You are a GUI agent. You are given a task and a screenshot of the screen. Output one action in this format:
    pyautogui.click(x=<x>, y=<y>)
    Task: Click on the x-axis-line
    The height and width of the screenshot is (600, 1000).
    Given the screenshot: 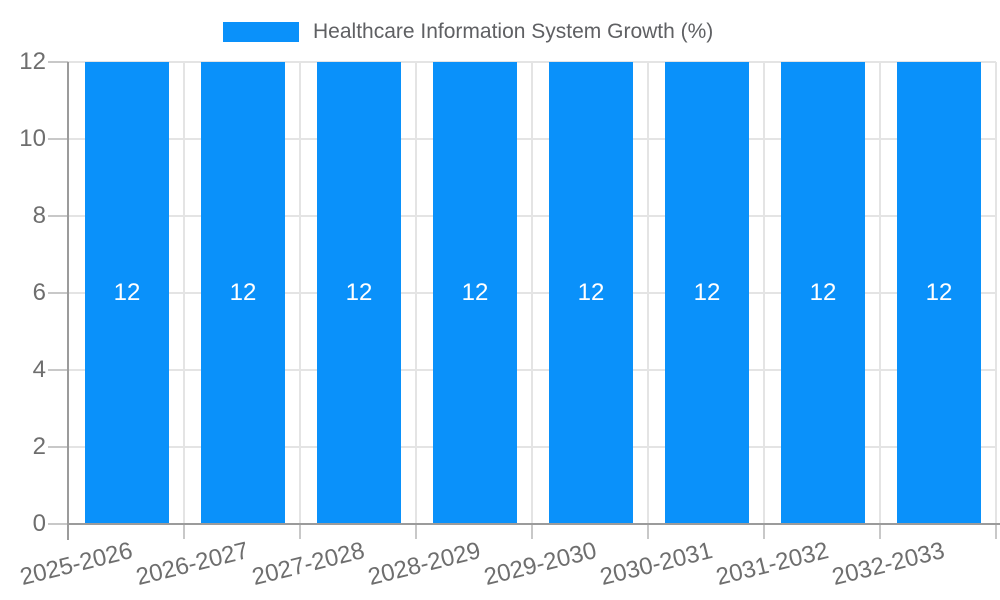 What is the action you would take?
    pyautogui.click(x=534, y=524)
    